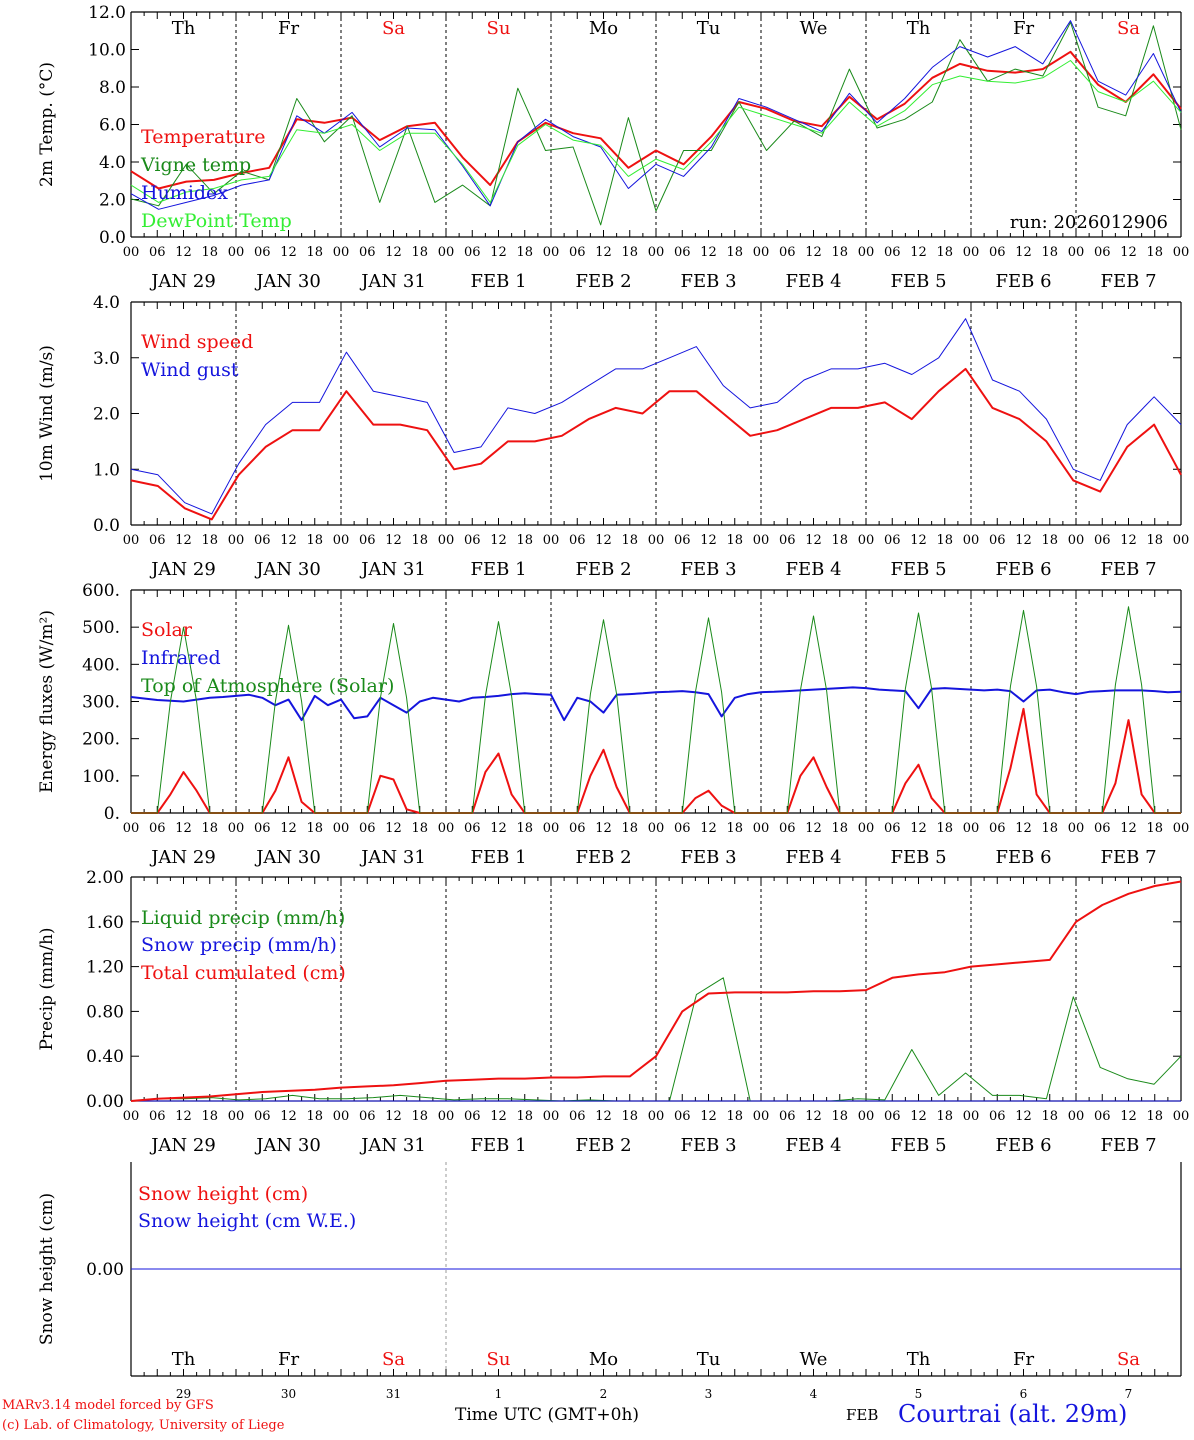 The height and width of the screenshot is (1440, 1194). What do you see at coordinates (814, 1359) in the screenshot?
I see `weekday-label: We` at bounding box center [814, 1359].